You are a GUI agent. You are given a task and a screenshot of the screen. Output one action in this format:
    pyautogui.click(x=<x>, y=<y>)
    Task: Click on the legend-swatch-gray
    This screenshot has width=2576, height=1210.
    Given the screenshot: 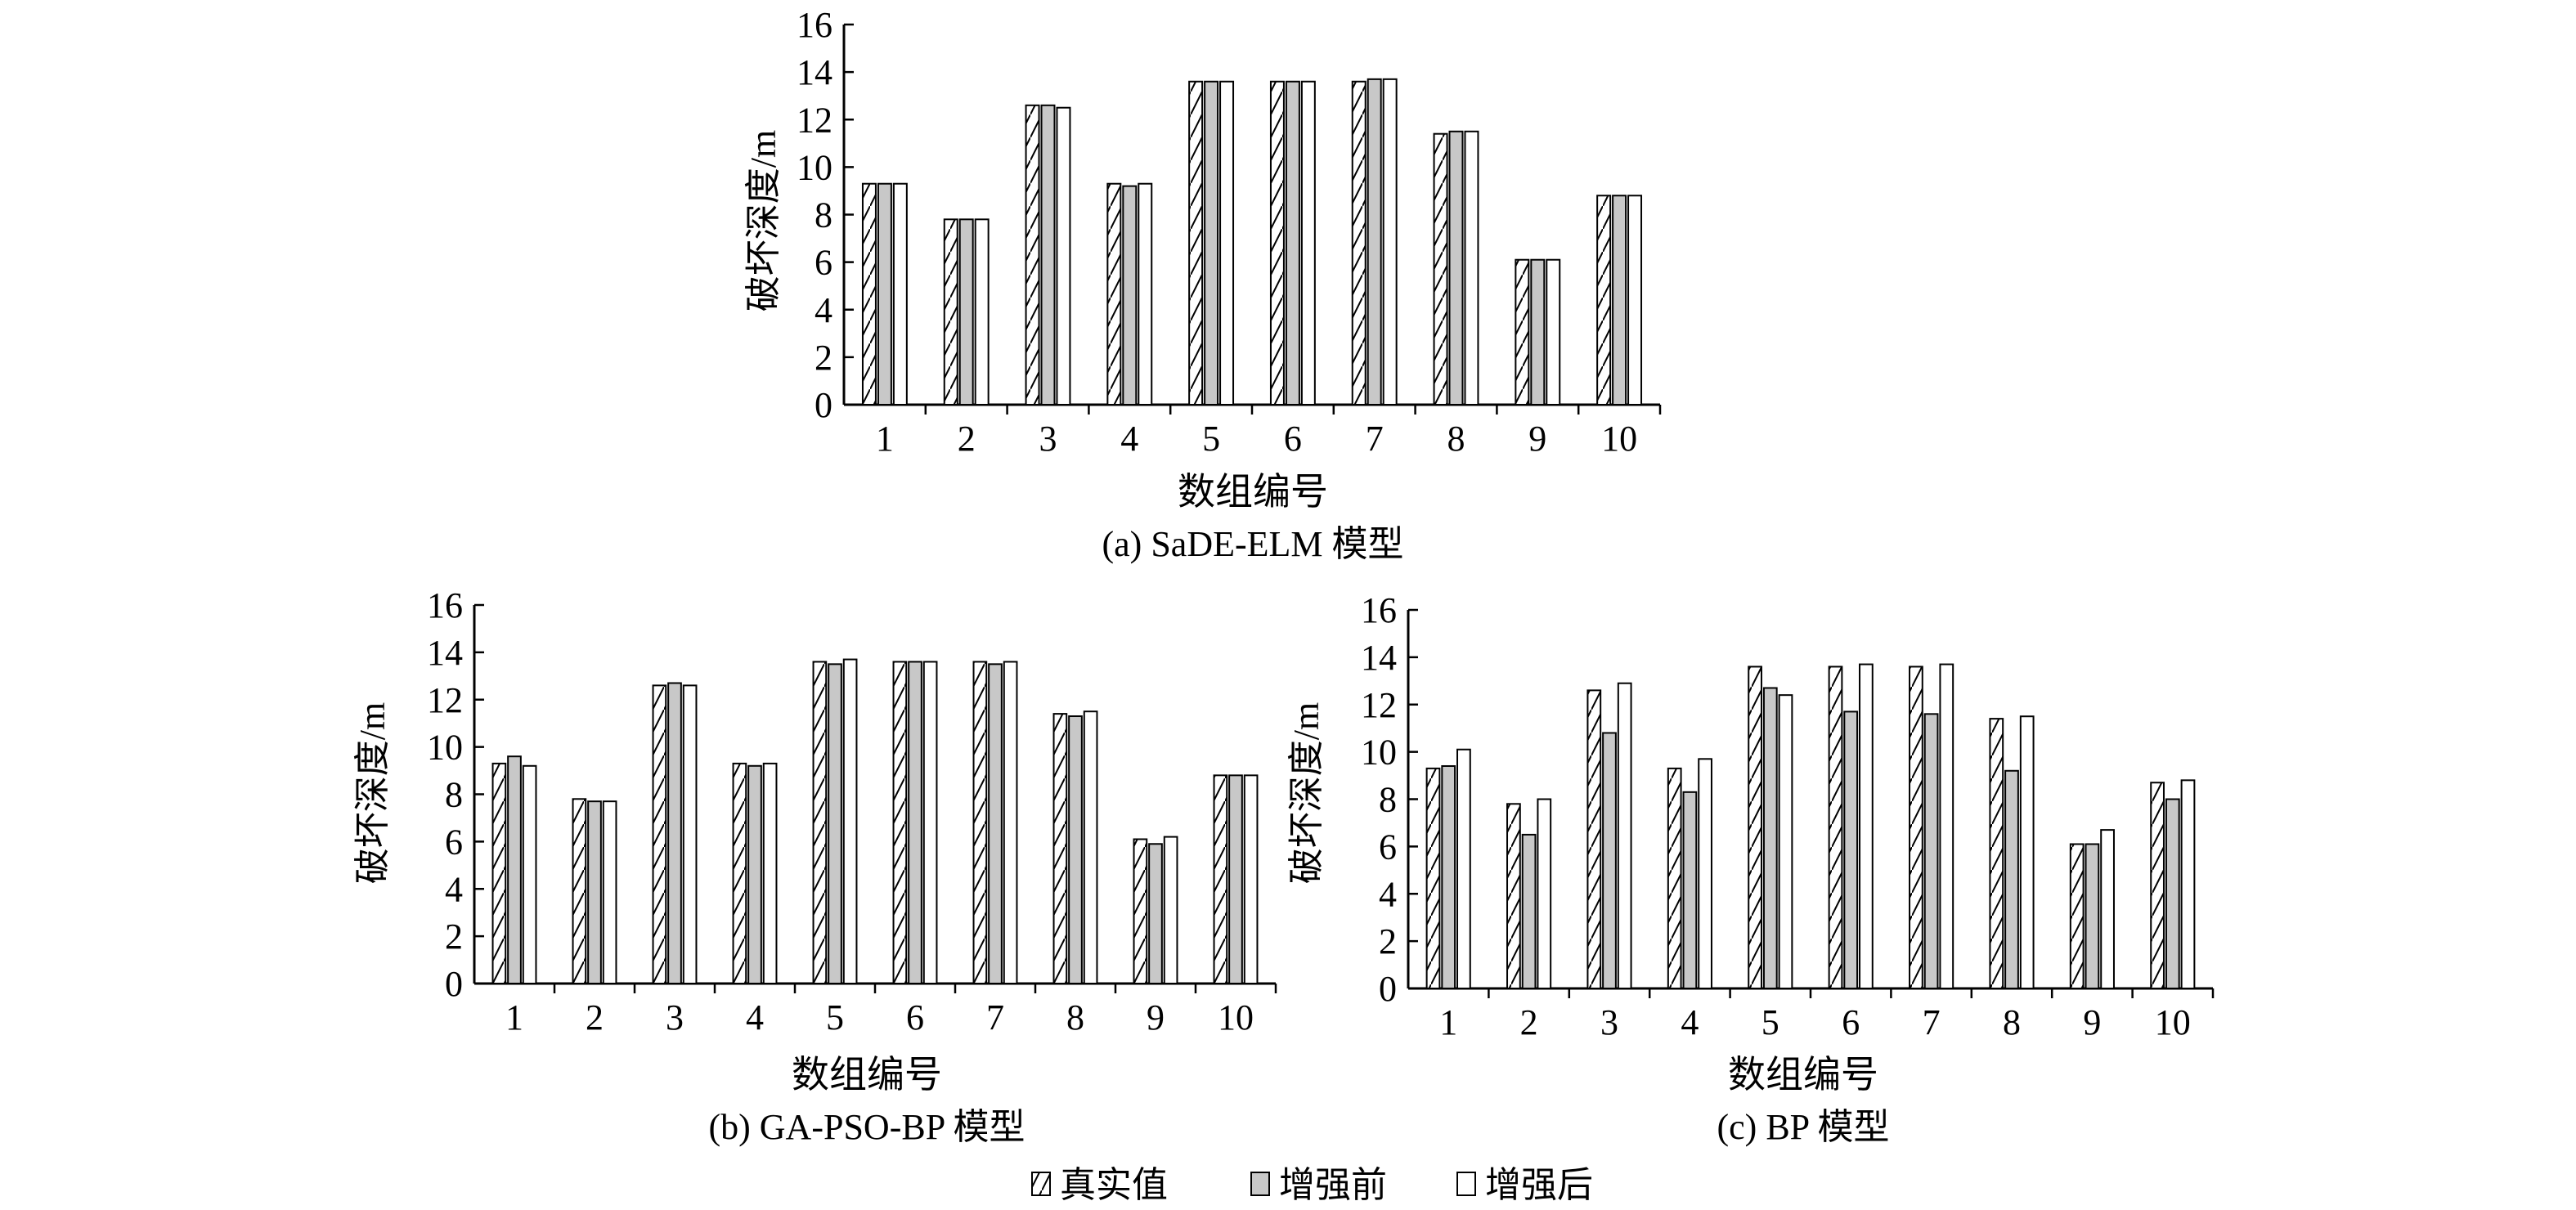 What is the action you would take?
    pyautogui.click(x=1260, y=1184)
    